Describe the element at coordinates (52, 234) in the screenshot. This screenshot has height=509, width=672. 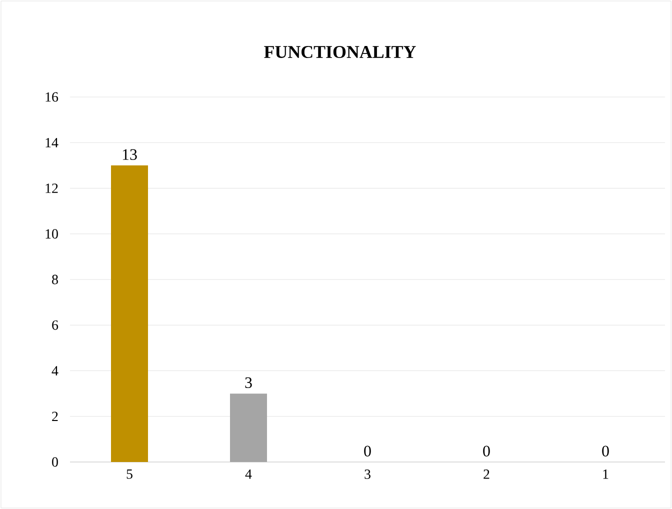
I see `y-tick-label: 10` at that location.